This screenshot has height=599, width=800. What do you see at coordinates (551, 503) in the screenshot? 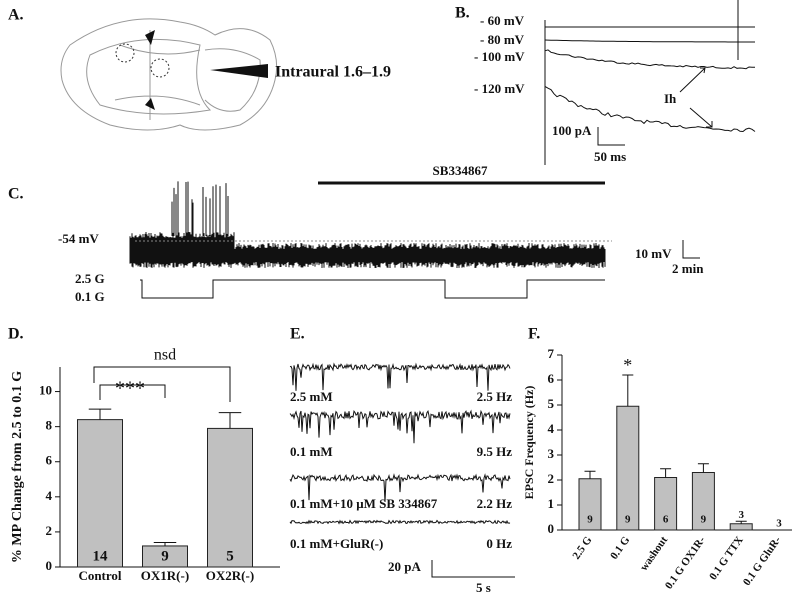
I see `y-tick-label: 1` at bounding box center [551, 503].